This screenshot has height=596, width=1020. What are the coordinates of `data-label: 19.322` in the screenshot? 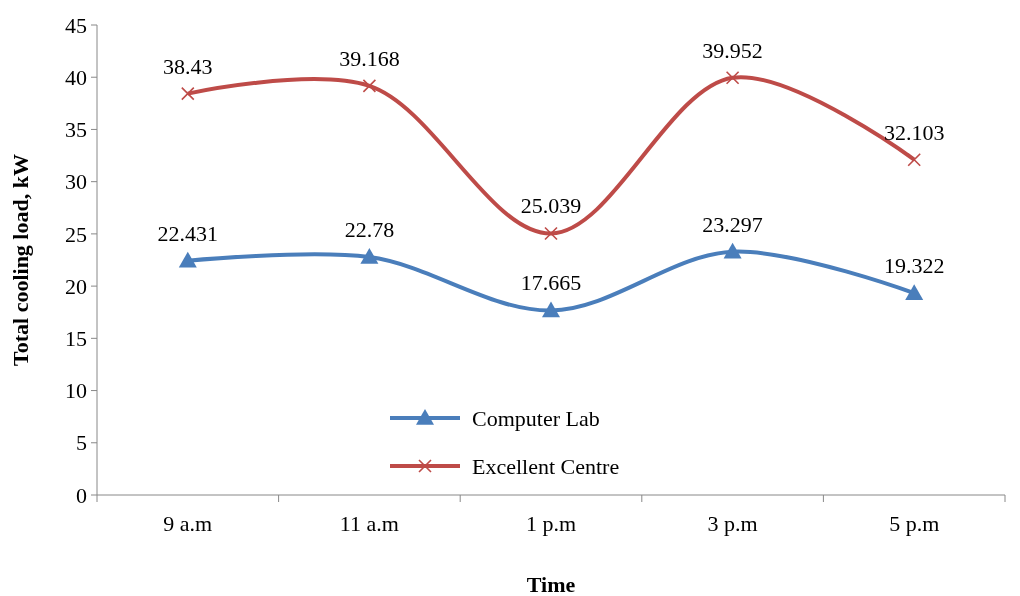 It's located at (914, 266).